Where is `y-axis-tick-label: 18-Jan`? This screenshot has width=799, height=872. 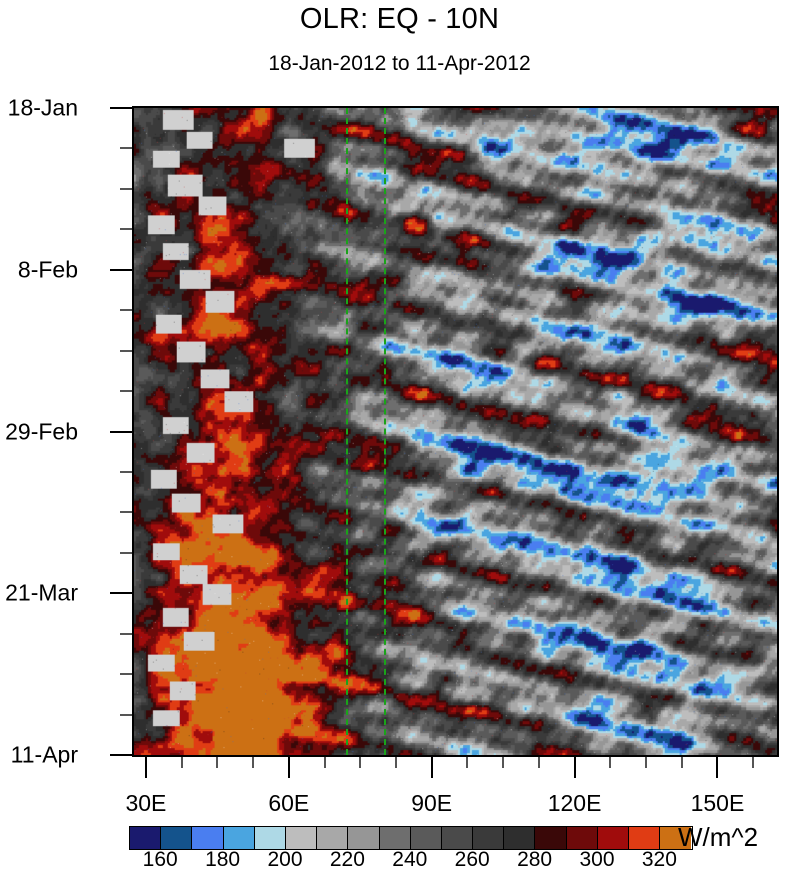 y-axis-tick-label: 18-Jan is located at coordinates (42, 107).